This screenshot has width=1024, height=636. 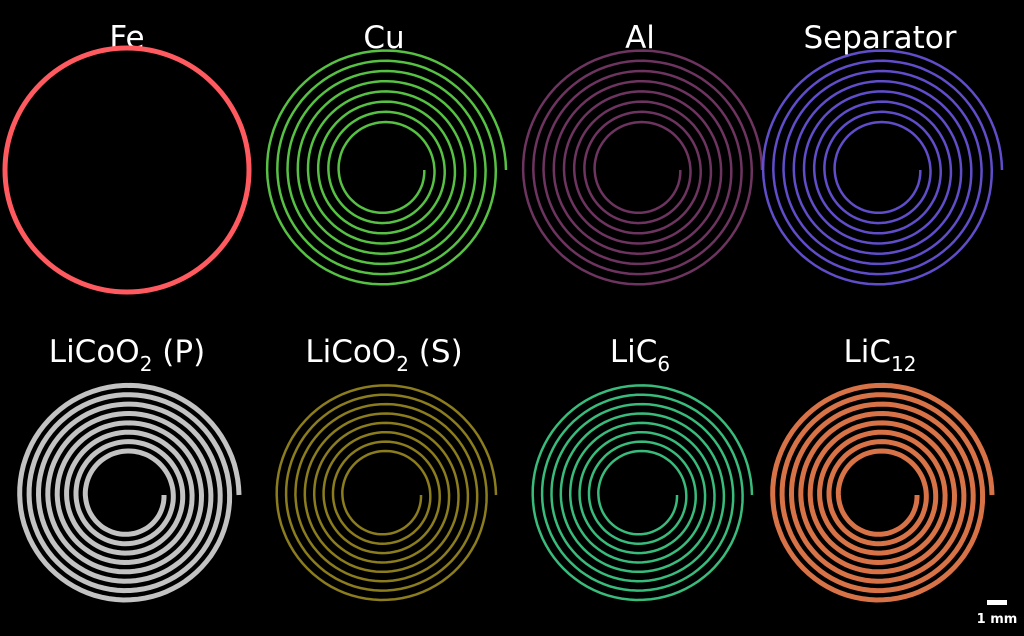 I want to click on scale-label: 1 mm, so click(x=997, y=619).